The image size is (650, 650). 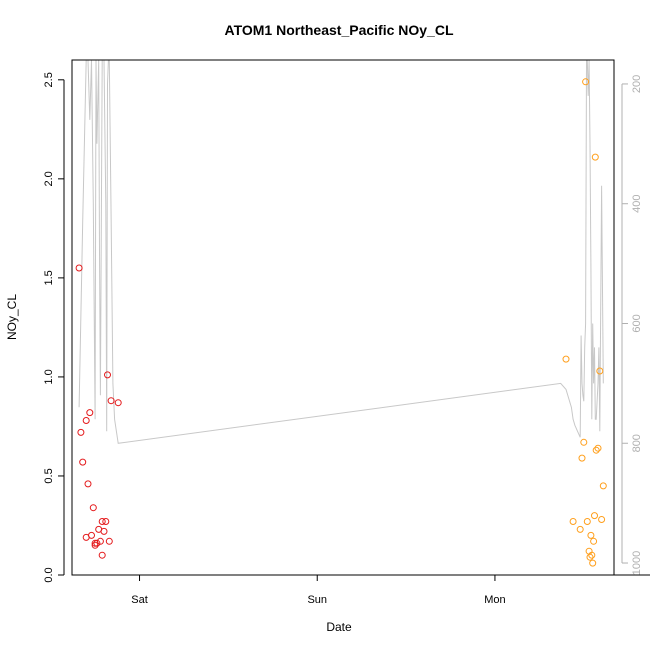 I want to click on y-tick-label-1: 0.5, so click(x=49, y=475).